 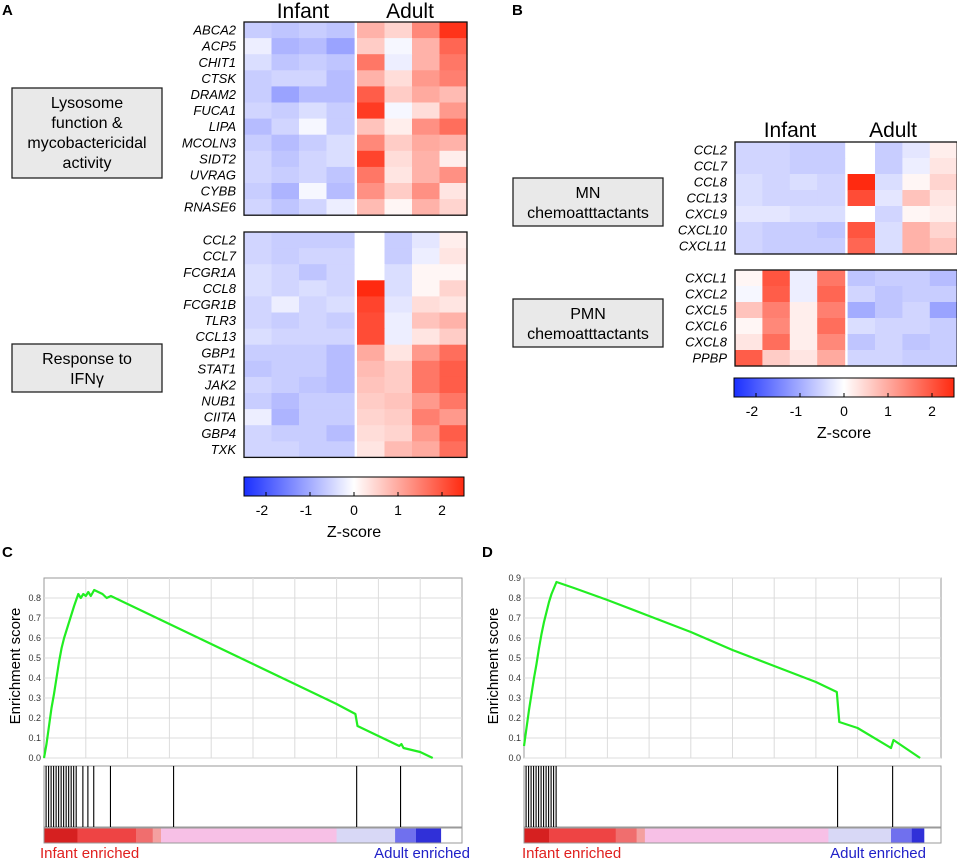 What do you see at coordinates (588, 334) in the screenshot?
I see `category-label-line: chemoatttactants` at bounding box center [588, 334].